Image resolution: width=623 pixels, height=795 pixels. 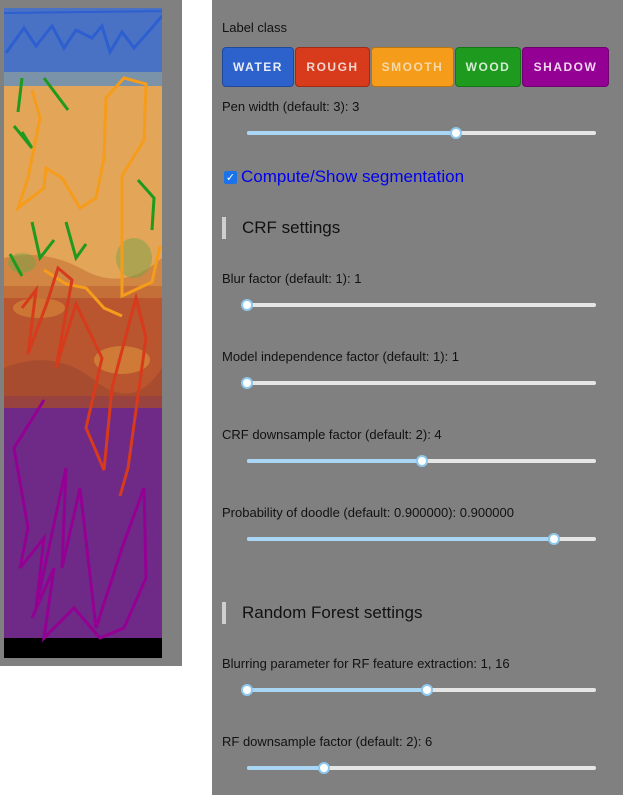 What do you see at coordinates (281, 228) in the screenshot?
I see `crf-settings-heading: CRF settings` at bounding box center [281, 228].